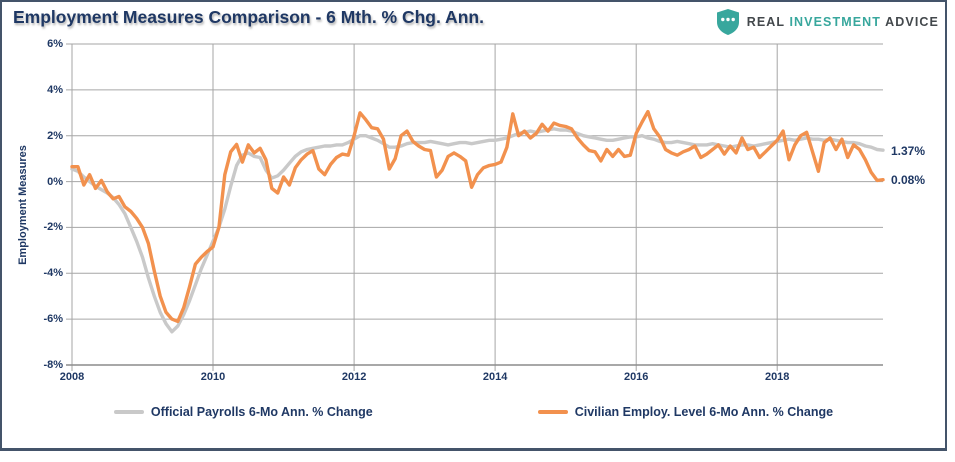  I want to click on x-tick-label: 2018, so click(777, 377).